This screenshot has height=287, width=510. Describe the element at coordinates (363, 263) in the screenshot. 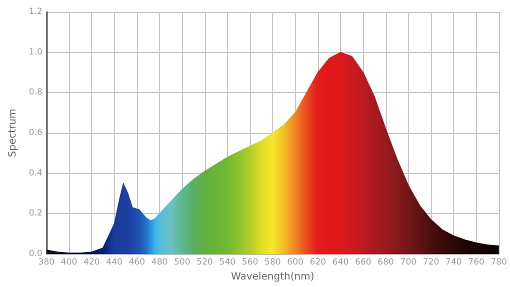

I see `x-tick-label: 660` at that location.